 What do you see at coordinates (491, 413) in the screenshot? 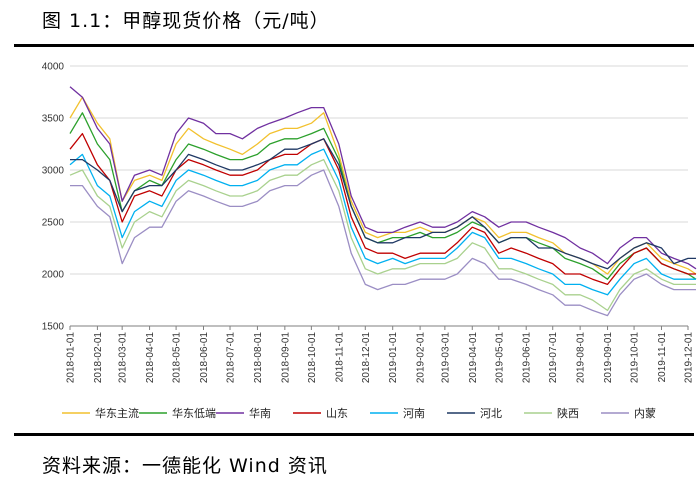
I see `legend-label-6: 河北` at bounding box center [491, 413].